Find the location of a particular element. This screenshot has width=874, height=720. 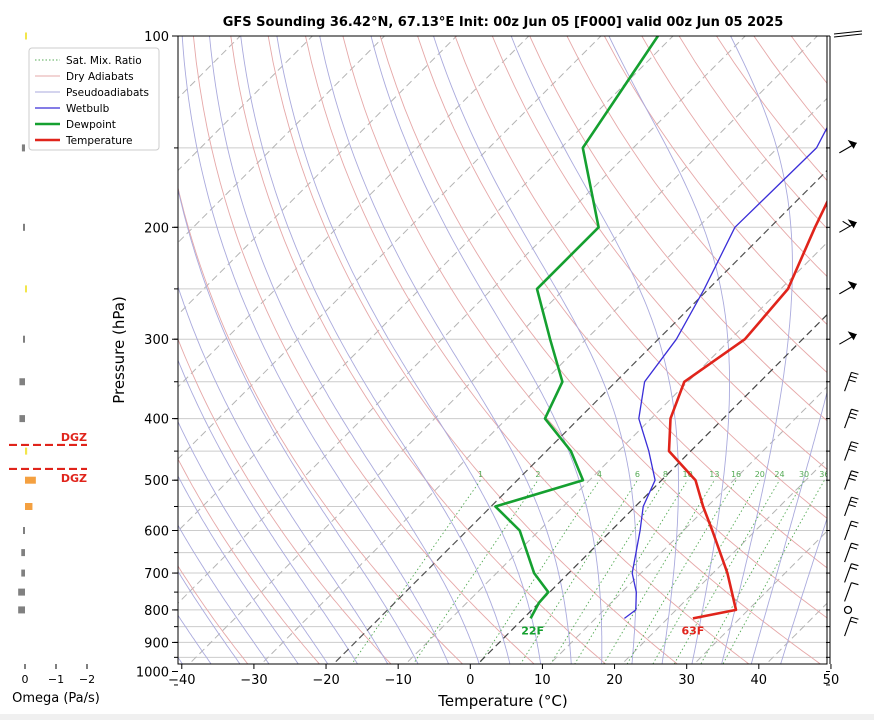

wind-barb-flag-barbs is located at coordinates (848, 226).